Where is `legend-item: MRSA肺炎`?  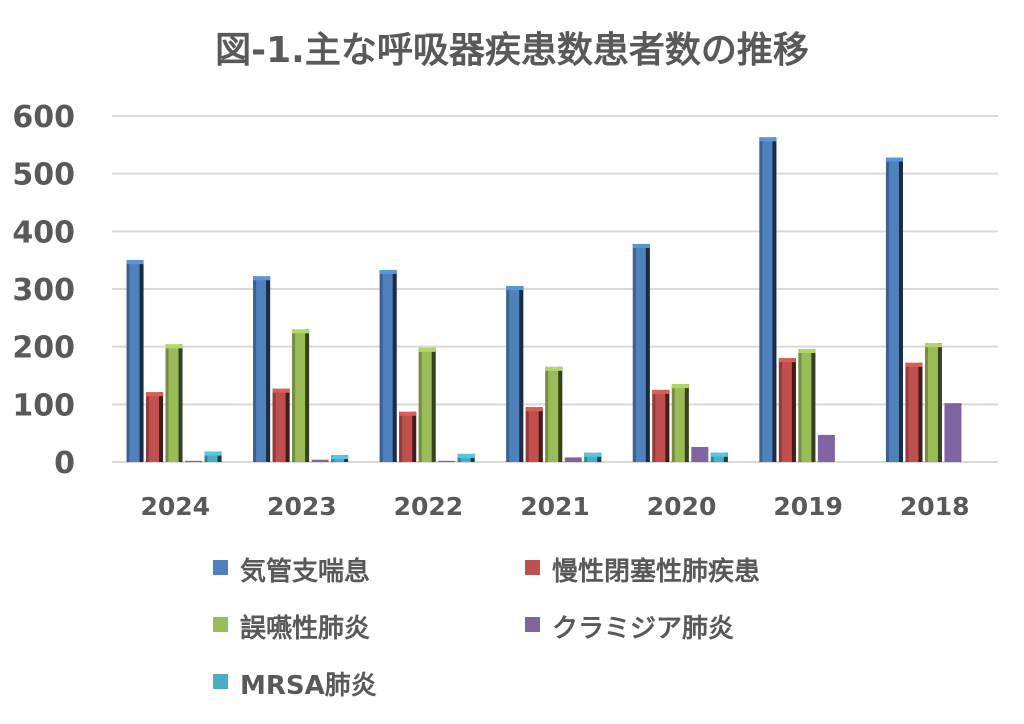
legend-item: MRSA肺炎 is located at coordinates (295, 686).